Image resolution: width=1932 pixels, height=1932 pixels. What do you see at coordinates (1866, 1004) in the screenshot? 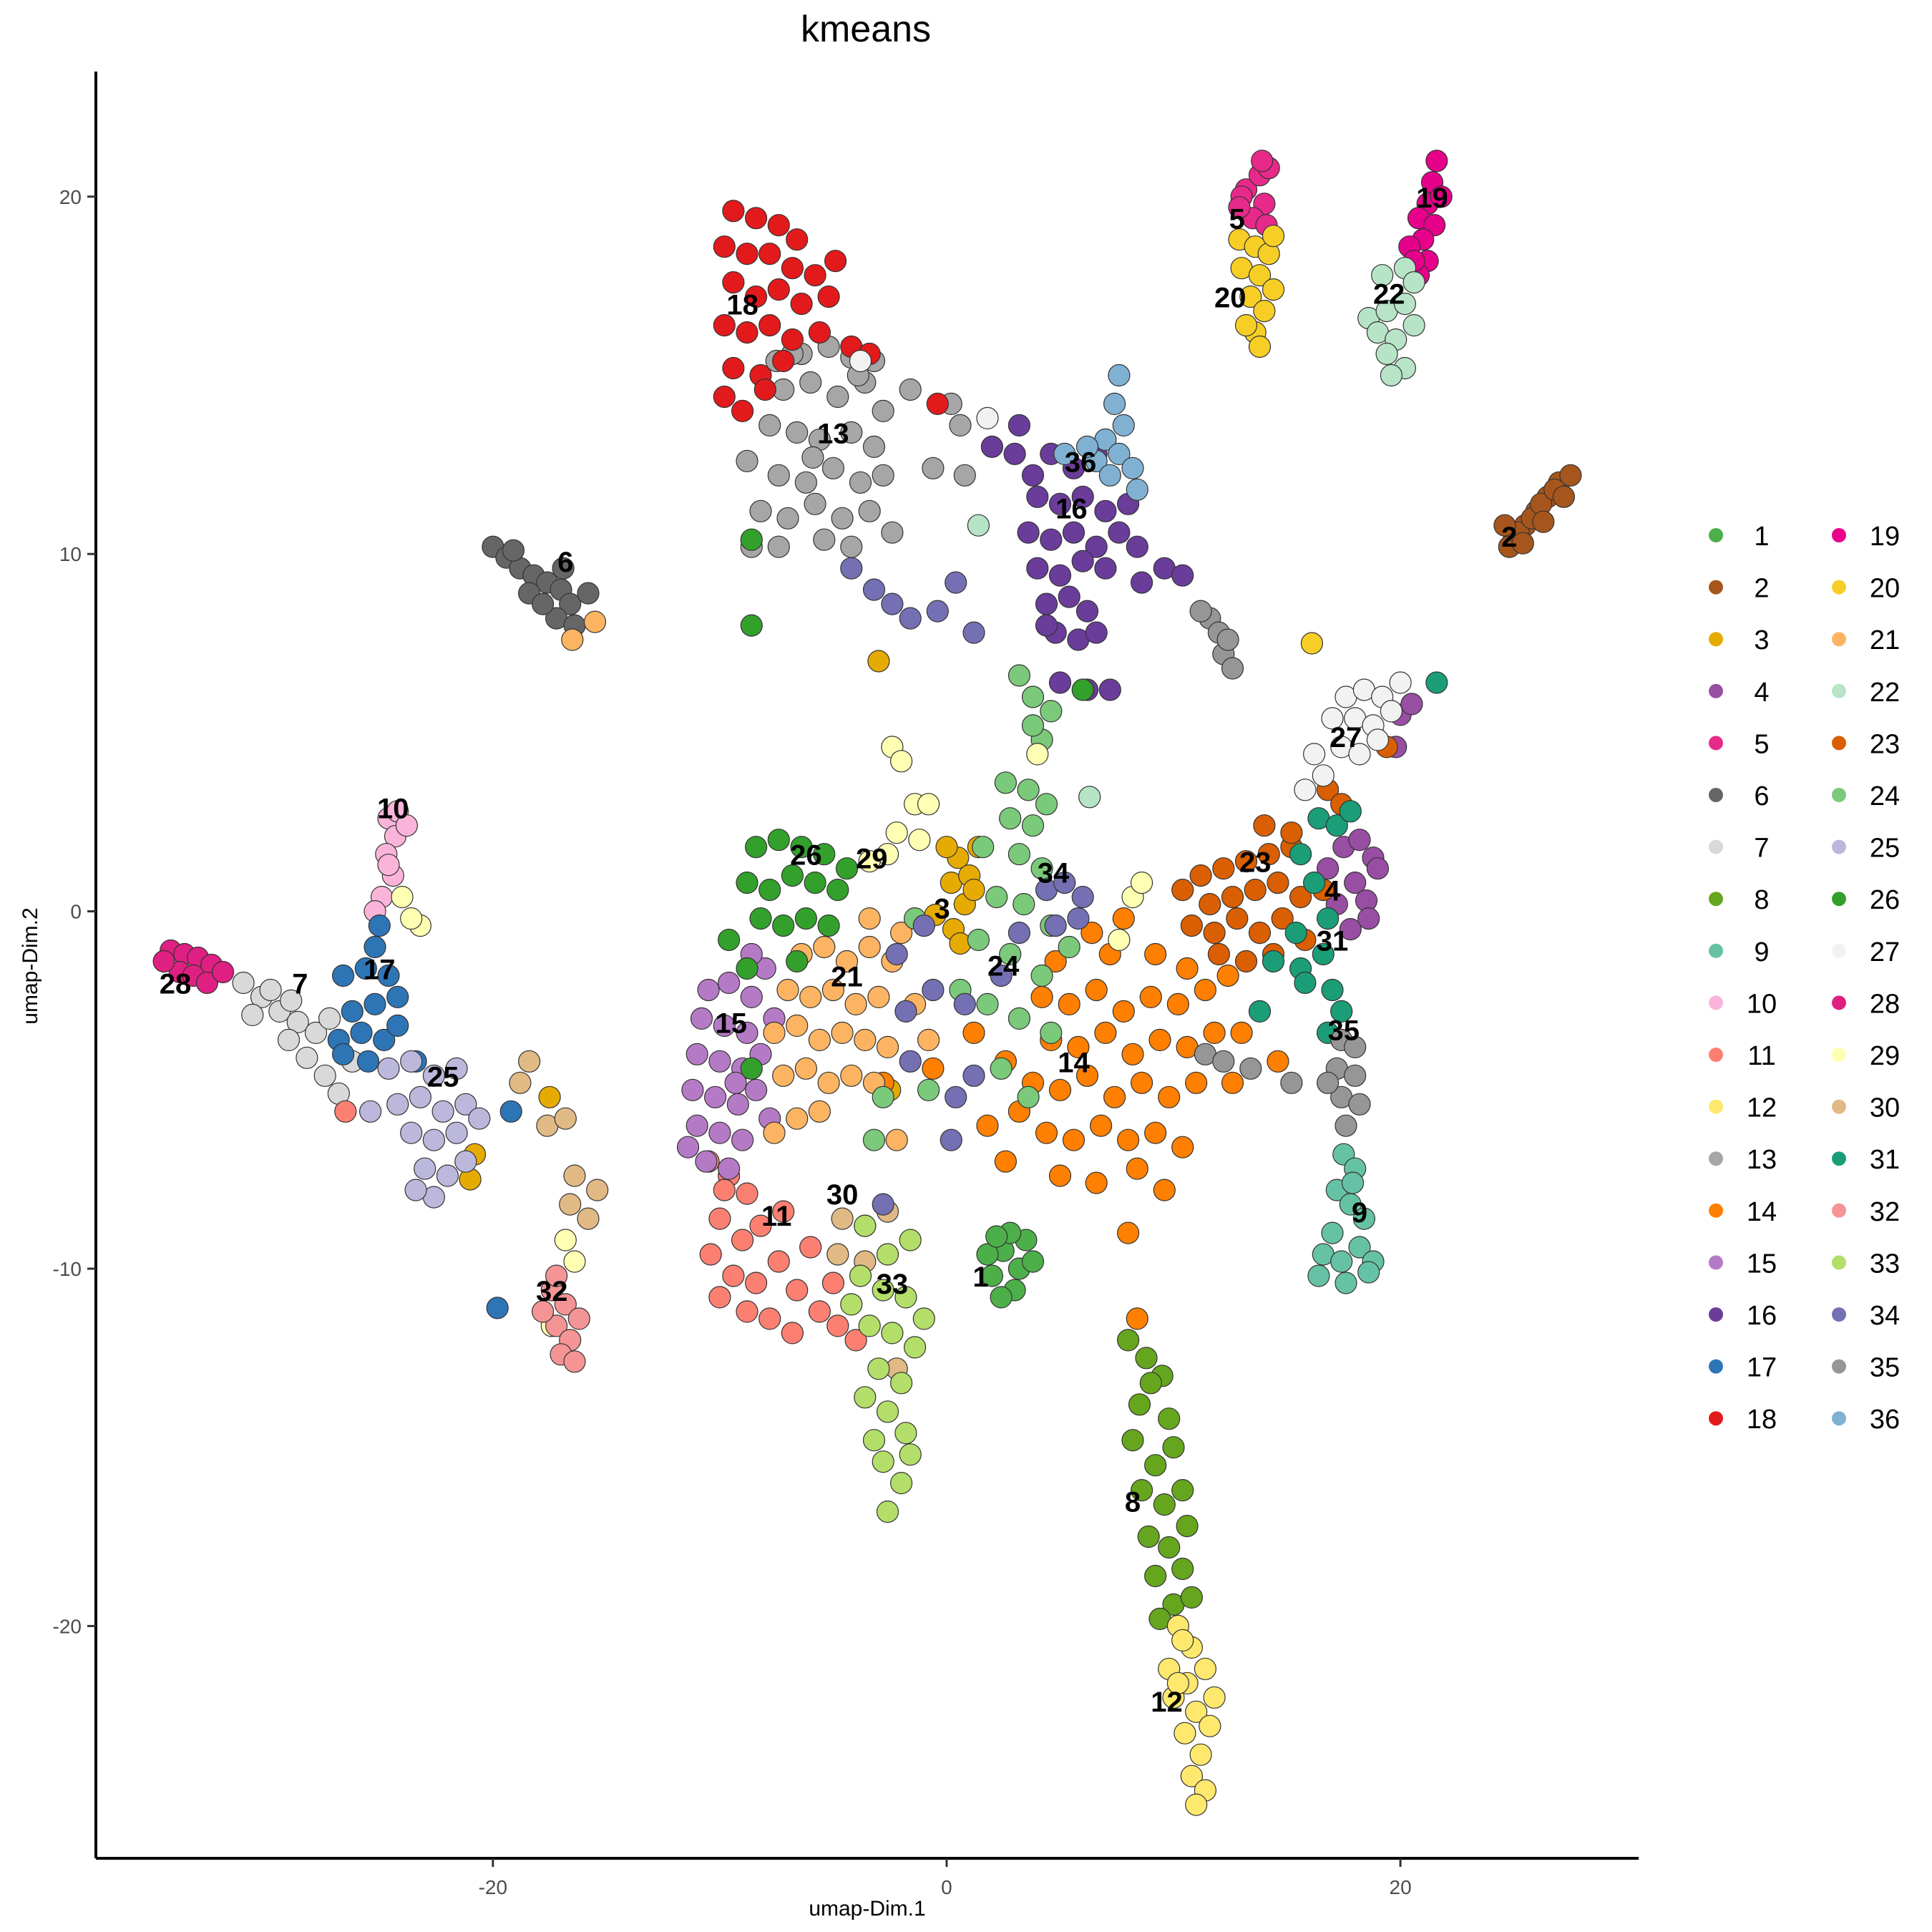
I see `legend-item-28: 28` at bounding box center [1866, 1004].